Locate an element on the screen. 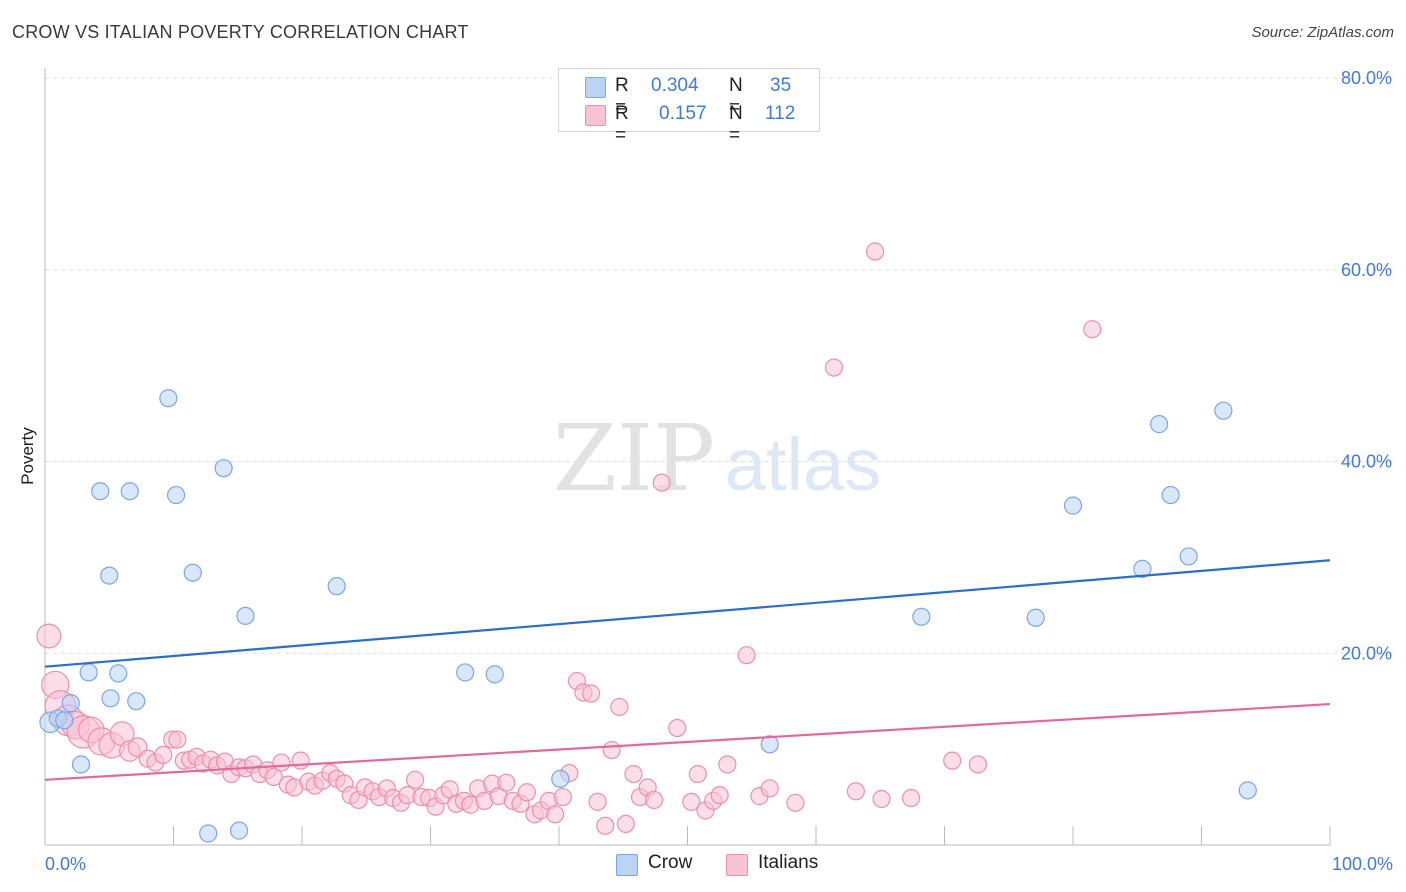 This screenshot has width=1406, height=892. crow-legend-swatch is located at coordinates (627, 865).